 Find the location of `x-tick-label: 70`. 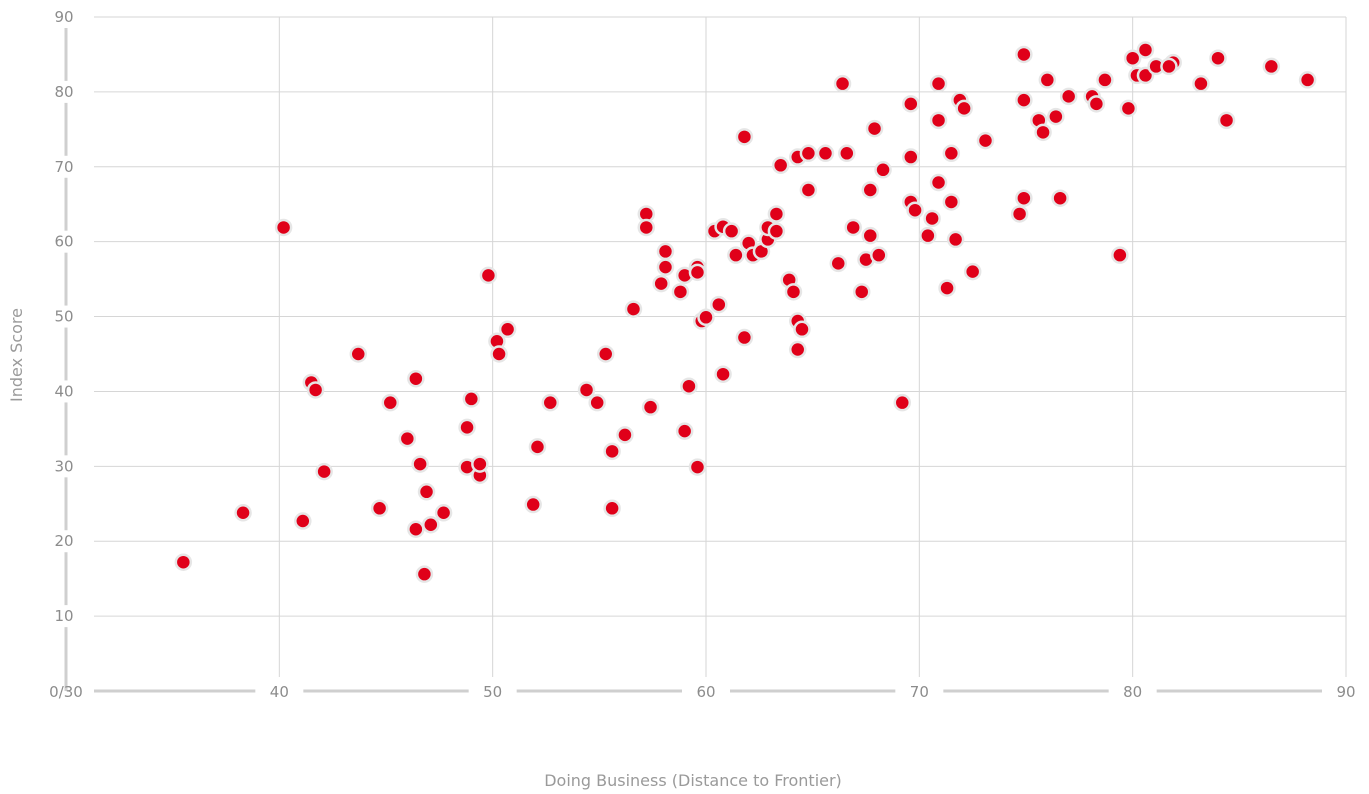

x-tick-label: 70 is located at coordinates (919, 692).